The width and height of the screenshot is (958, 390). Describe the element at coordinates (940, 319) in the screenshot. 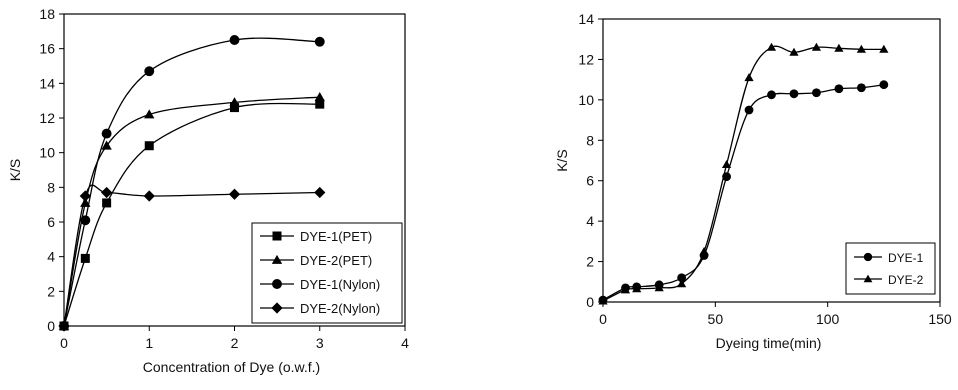

I see `x-tick-label: 150` at that location.